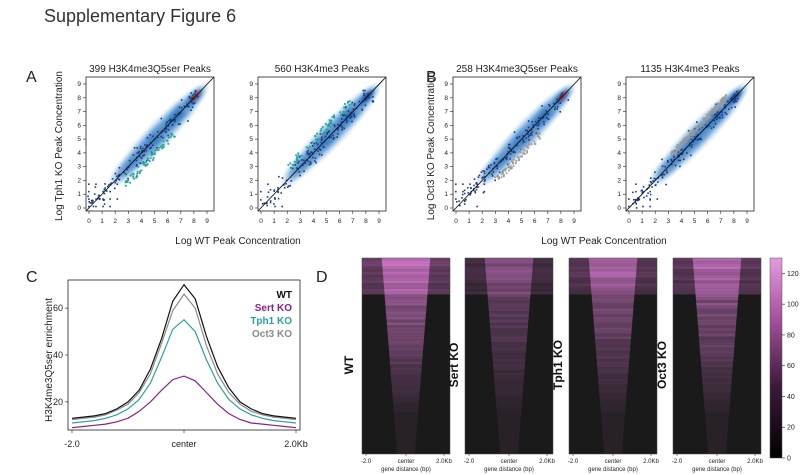  I want to click on plot-frame, so click(517, 144).